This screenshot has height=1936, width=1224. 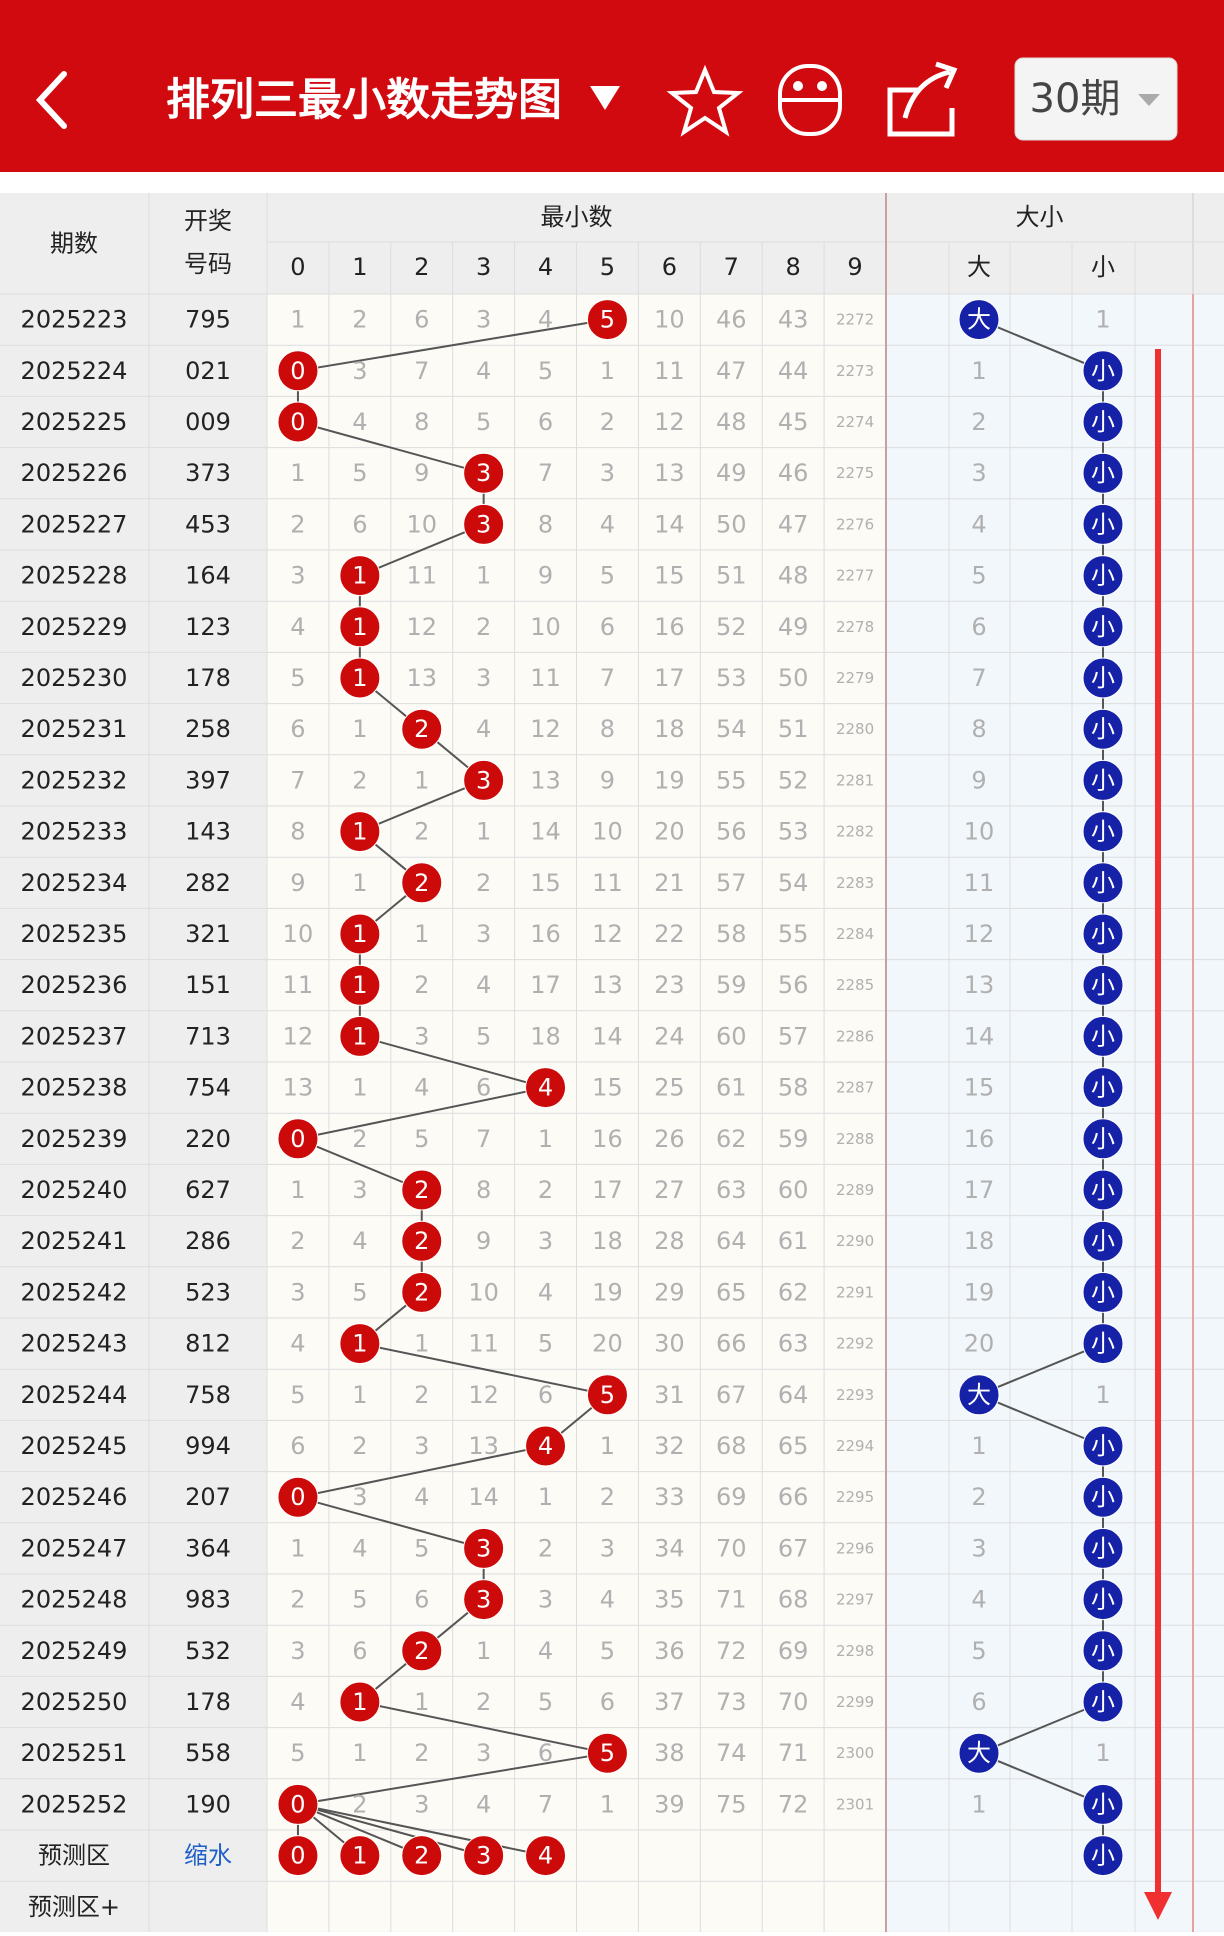 What do you see at coordinates (74, 371) in the screenshot?
I see `issue: 2025224` at bounding box center [74, 371].